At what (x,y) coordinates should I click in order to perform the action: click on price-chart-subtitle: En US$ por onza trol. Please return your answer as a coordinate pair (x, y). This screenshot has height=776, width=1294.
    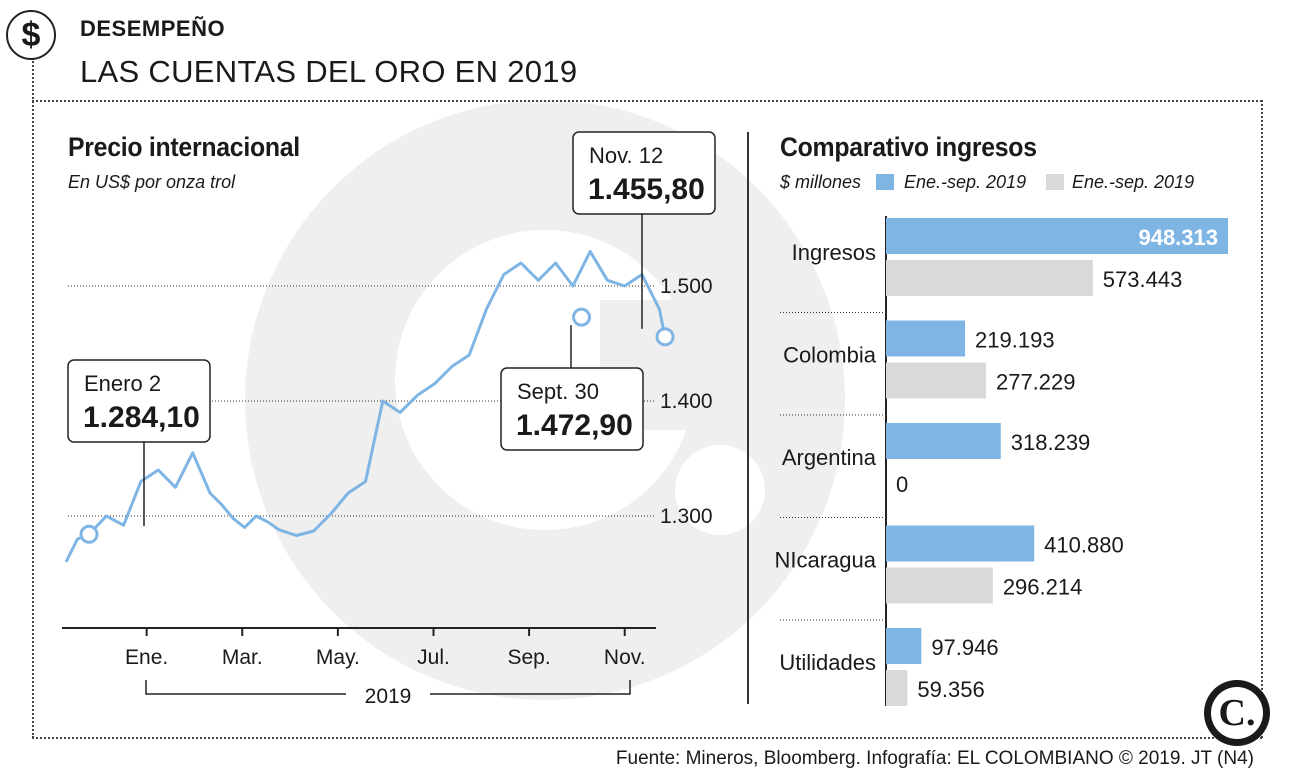
    Looking at the image, I should click on (152, 182).